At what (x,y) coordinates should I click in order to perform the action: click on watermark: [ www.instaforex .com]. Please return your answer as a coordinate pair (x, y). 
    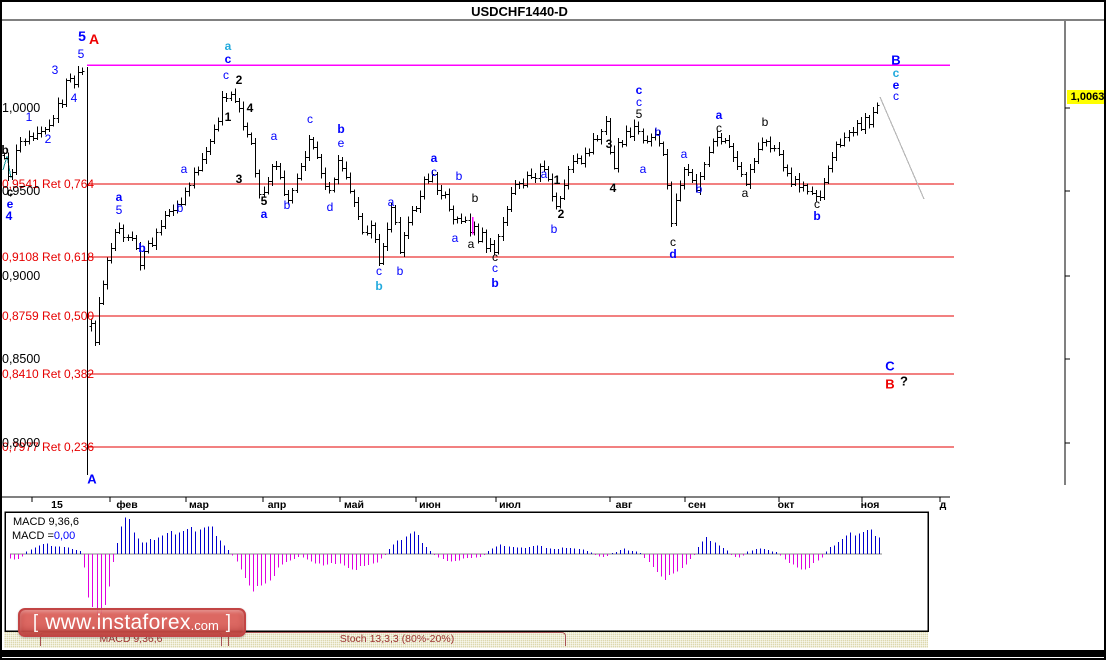
    Looking at the image, I should click on (132, 622).